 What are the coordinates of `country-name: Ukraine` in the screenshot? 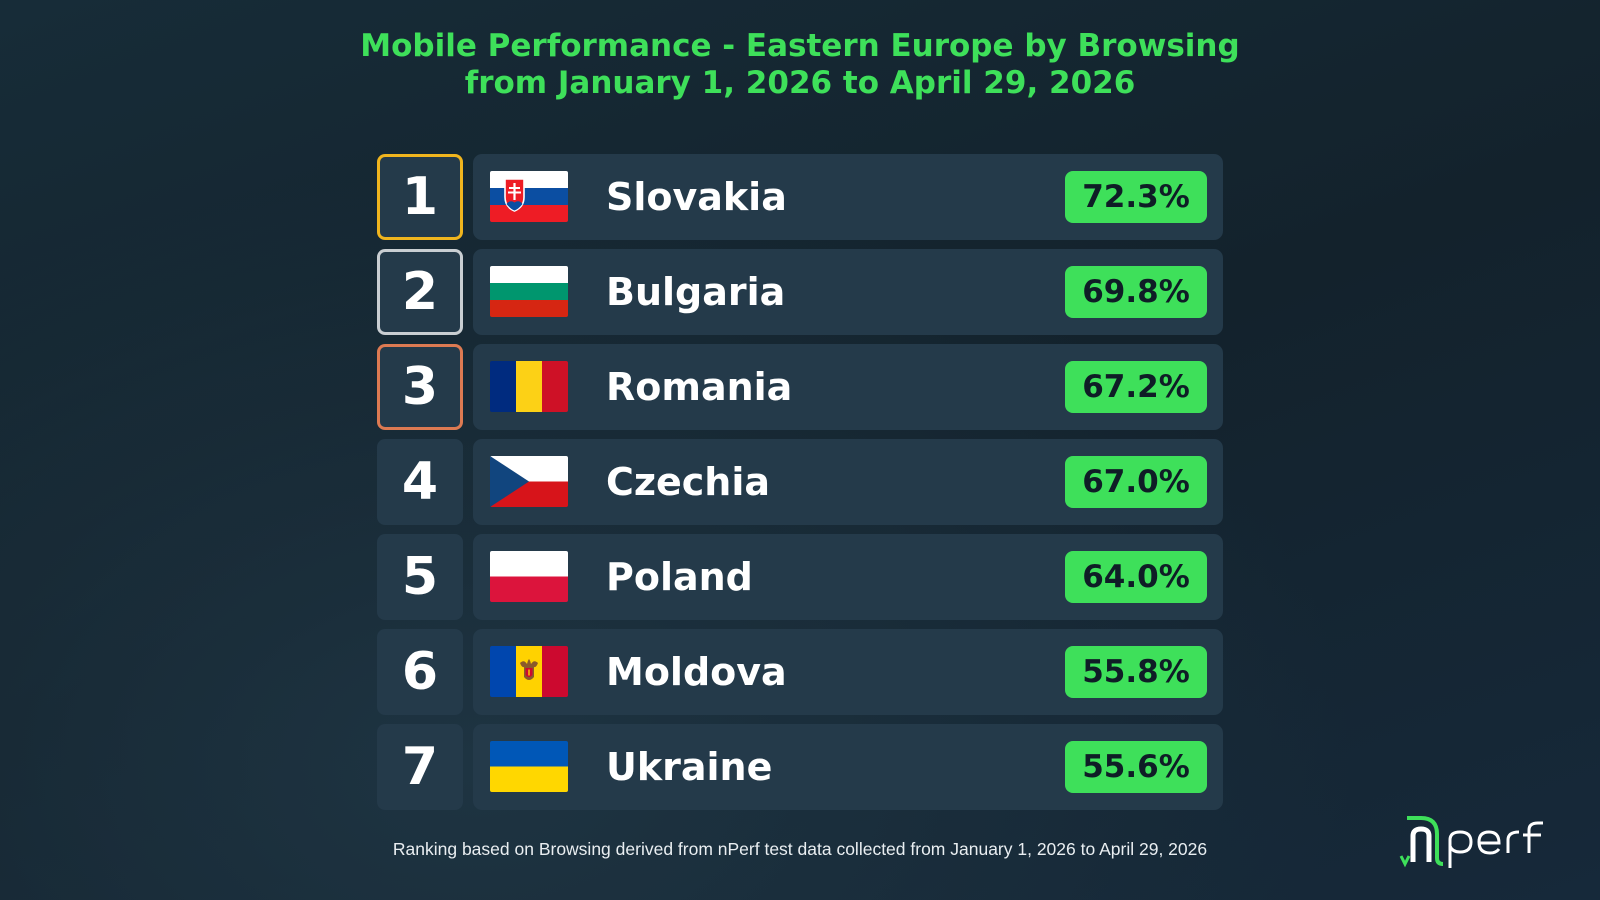 It's located at (689, 767).